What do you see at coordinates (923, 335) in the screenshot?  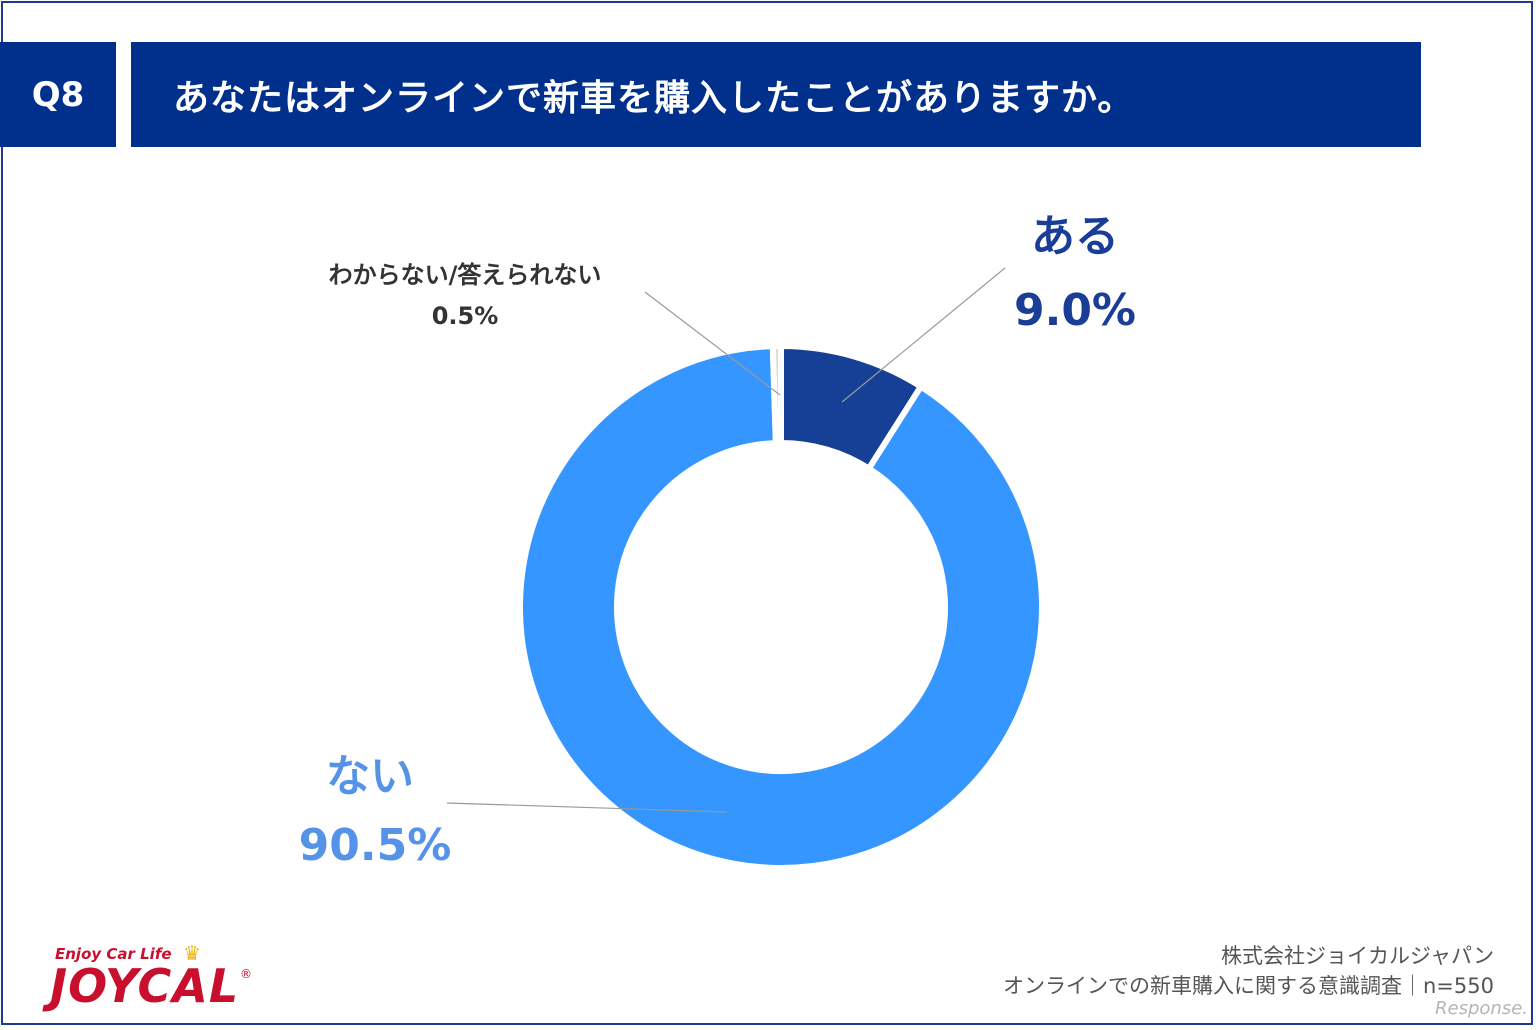 I see `leader-line-aru` at bounding box center [923, 335].